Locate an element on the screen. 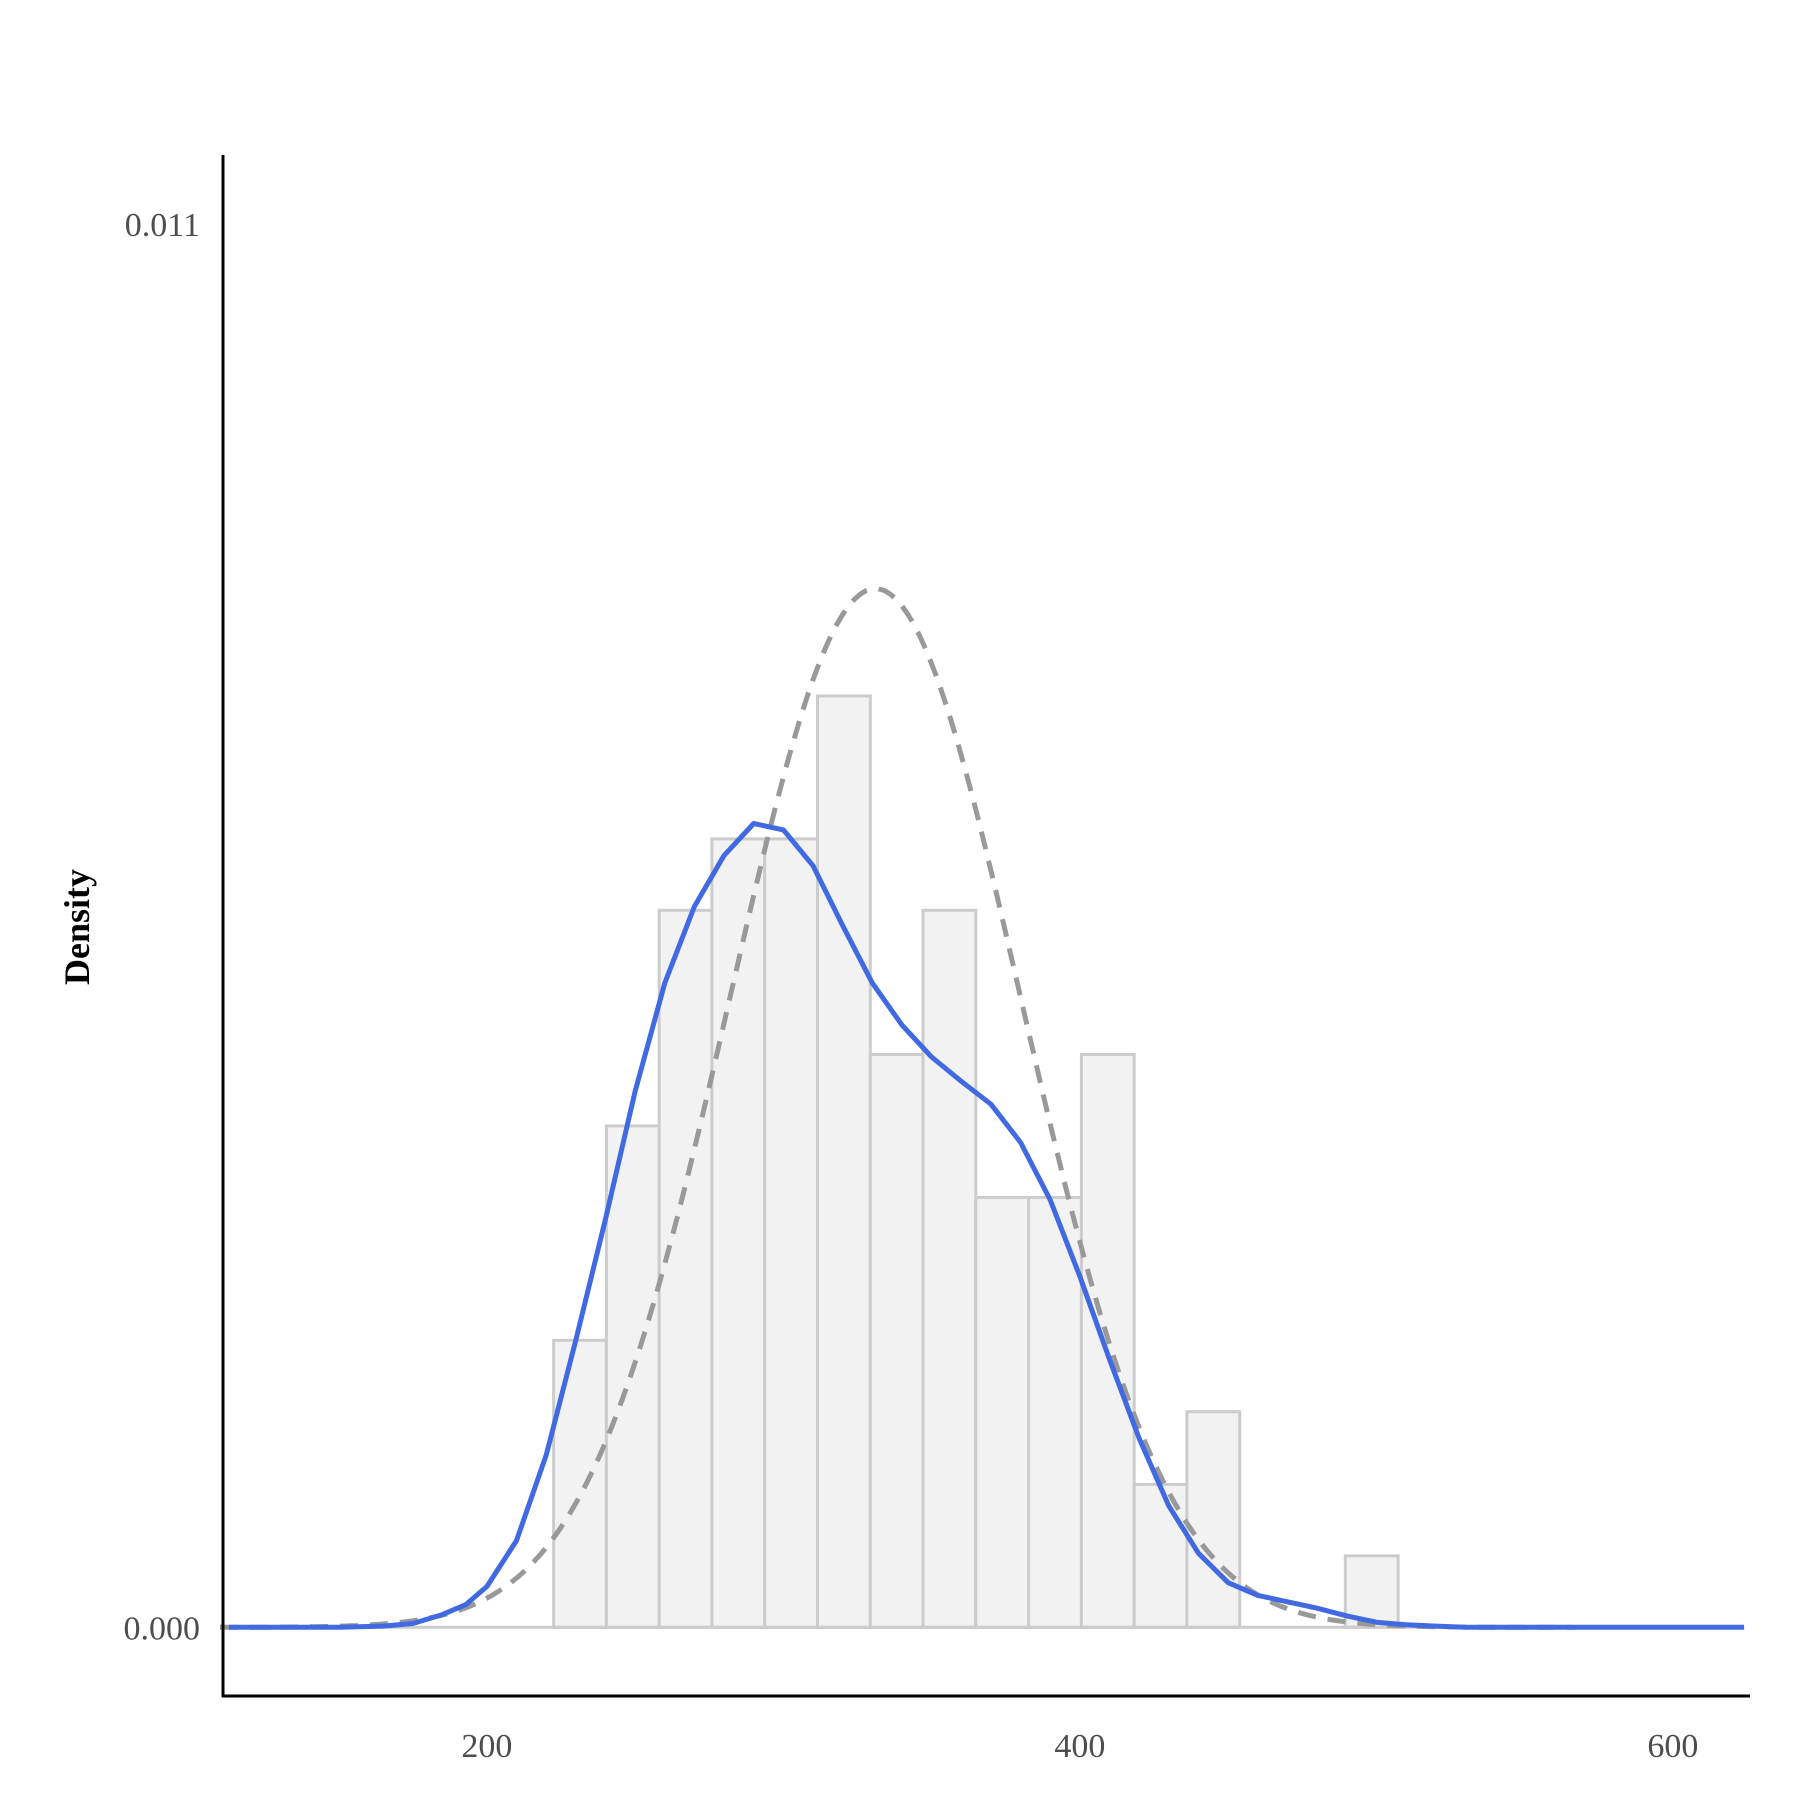 Image resolution: width=1800 pixels, height=1800 pixels. y-axis-ticks: 0.000 0.011 is located at coordinates (162, 927).